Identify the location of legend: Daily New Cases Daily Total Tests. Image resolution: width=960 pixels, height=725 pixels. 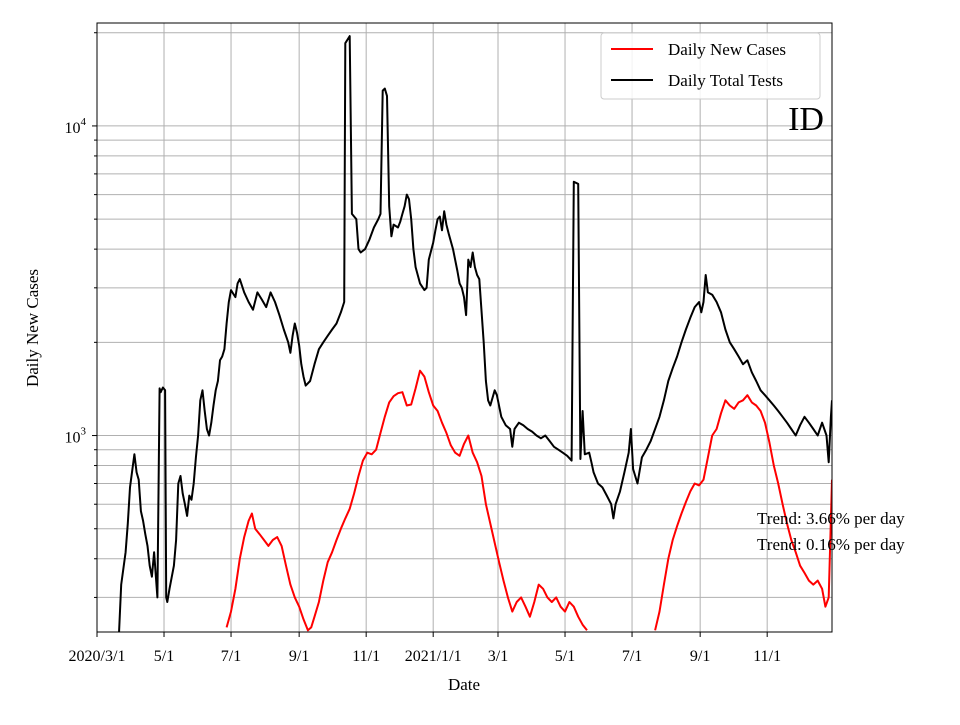
(710, 66).